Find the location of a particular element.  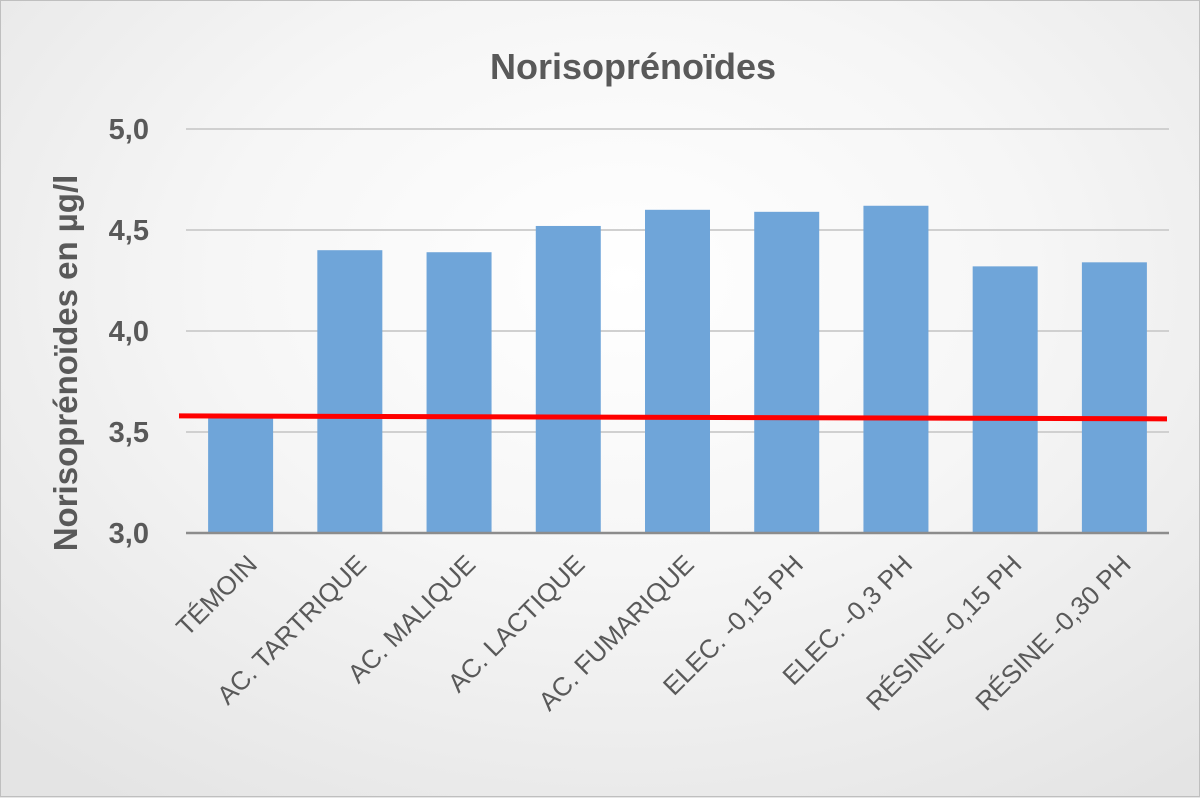

y-tick-label: 3,5 is located at coordinates (129, 433).